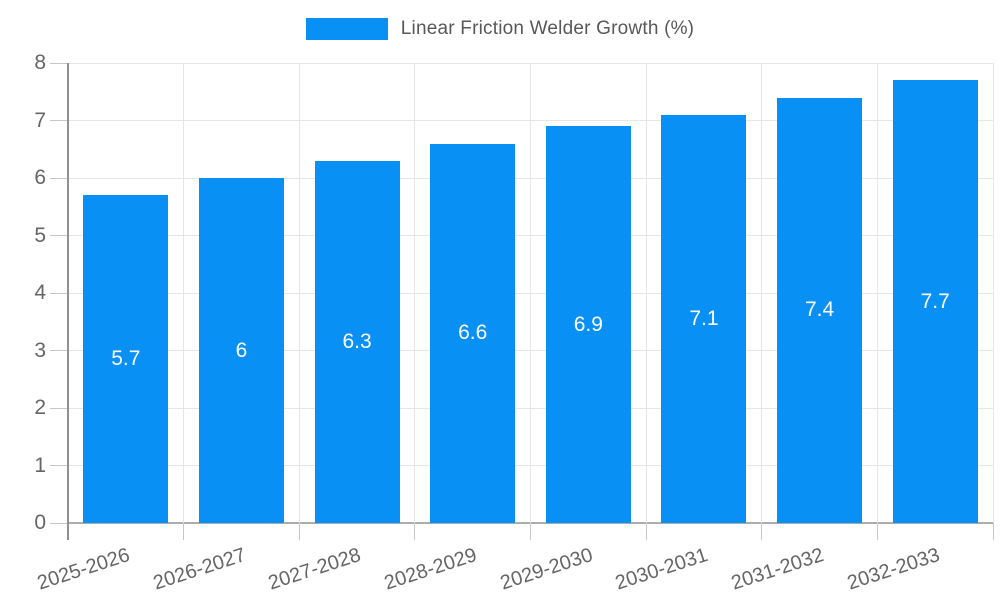 This screenshot has height=600, width=1000. I want to click on y-axis-tick-label: 0, so click(40, 522).